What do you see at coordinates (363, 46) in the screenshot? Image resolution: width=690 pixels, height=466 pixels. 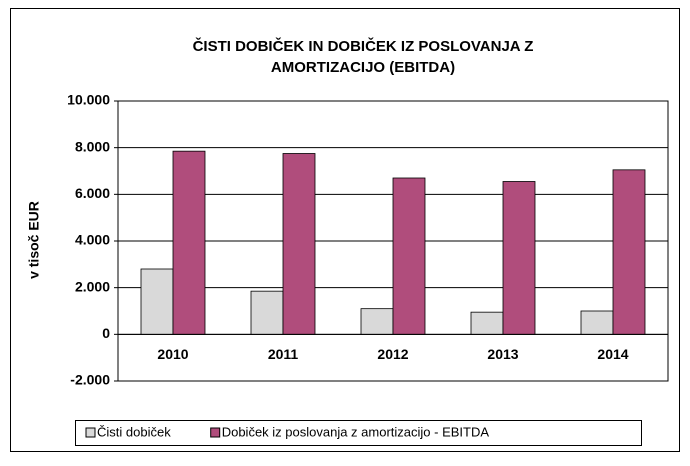 I see `chart-title: ČISTI DOBIČEK IN DOBIČEK IZ POSLOVANJA Z` at bounding box center [363, 46].